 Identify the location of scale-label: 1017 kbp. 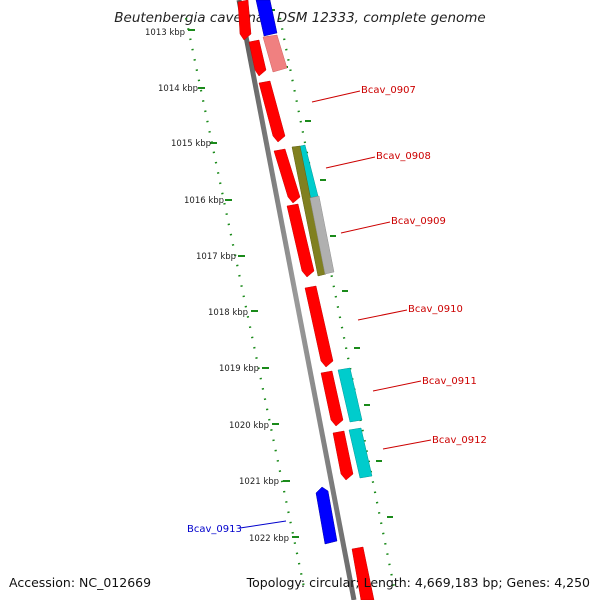
(216, 257).